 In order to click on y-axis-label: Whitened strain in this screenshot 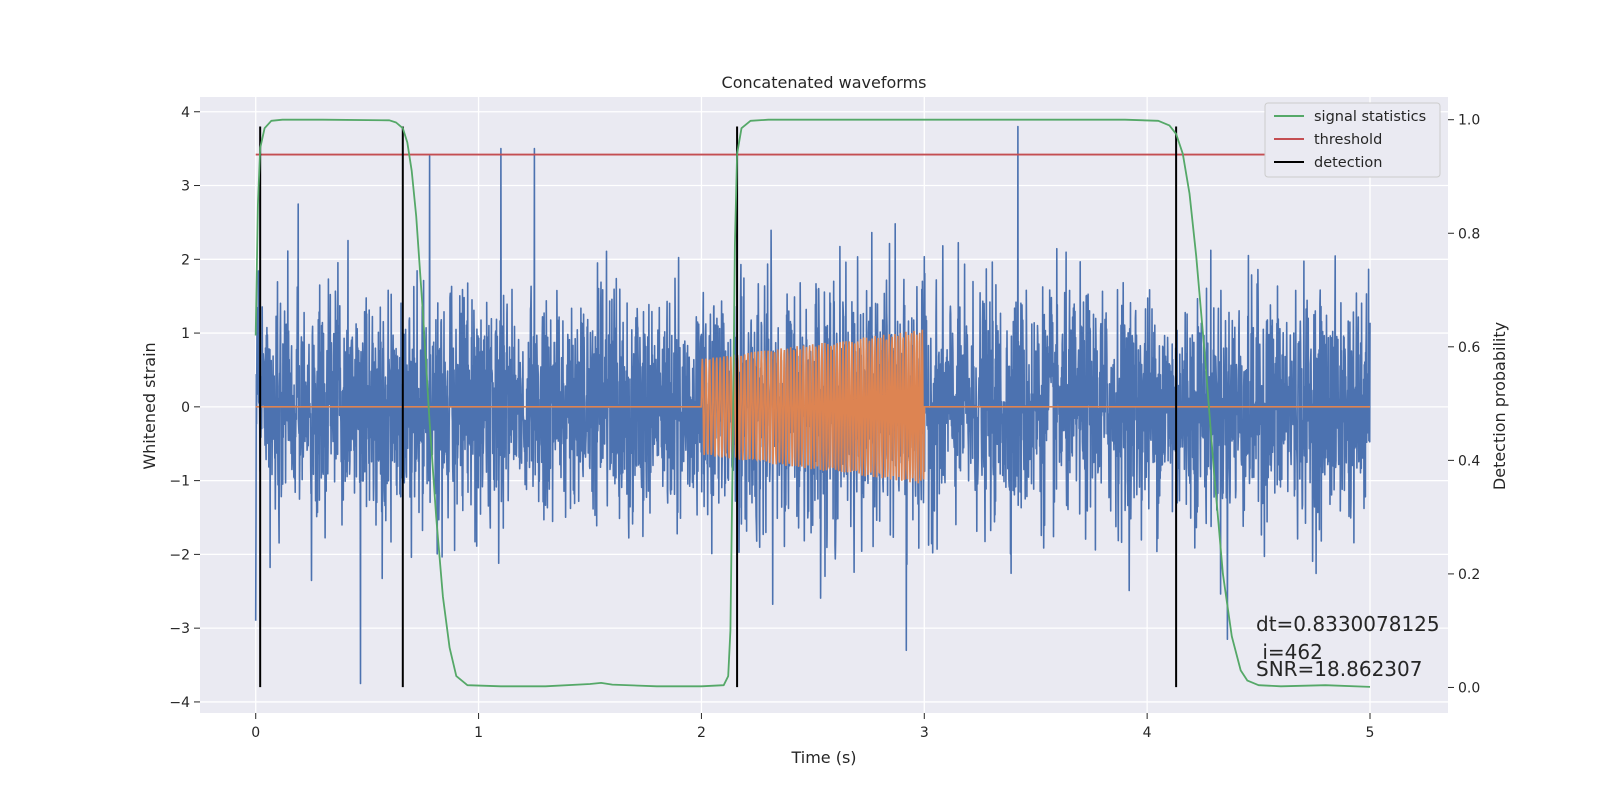, I will do `click(149, 405)`.